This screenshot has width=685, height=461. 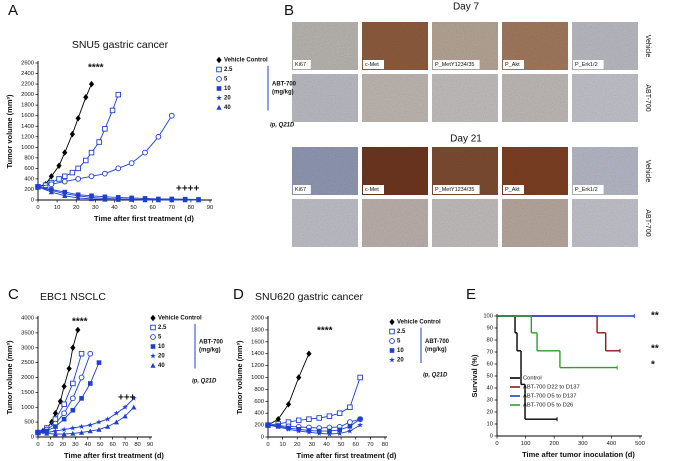 I want to click on y-tick-label: 0, so click(x=491, y=437).